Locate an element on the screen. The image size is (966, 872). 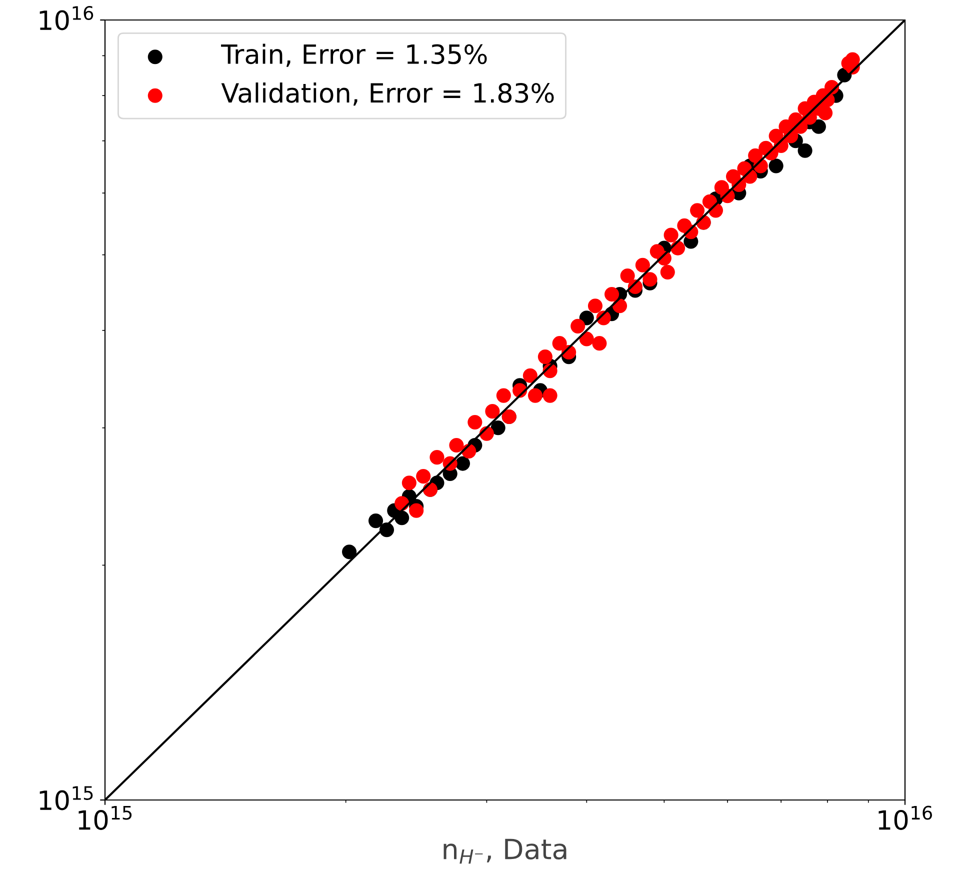
legend-label: Validation, Error = 1.83% is located at coordinates (387, 94).